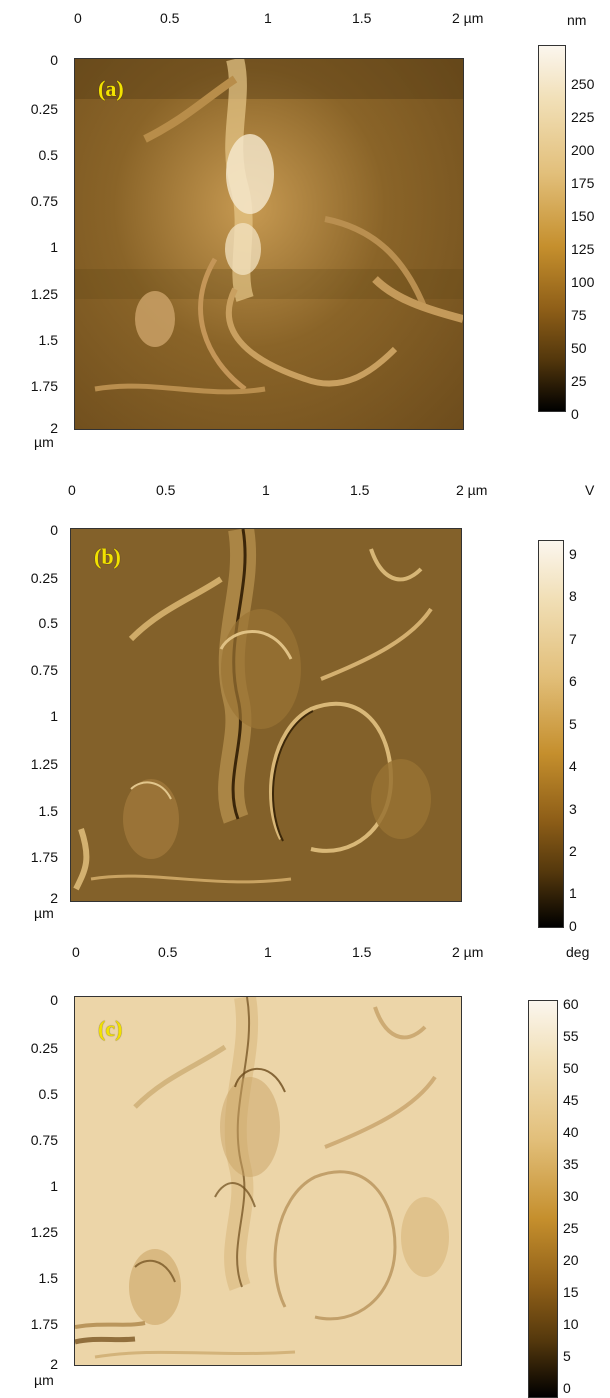 This screenshot has height=1398, width=610. I want to click on colorbar-tick-label: 15, so click(571, 1292).